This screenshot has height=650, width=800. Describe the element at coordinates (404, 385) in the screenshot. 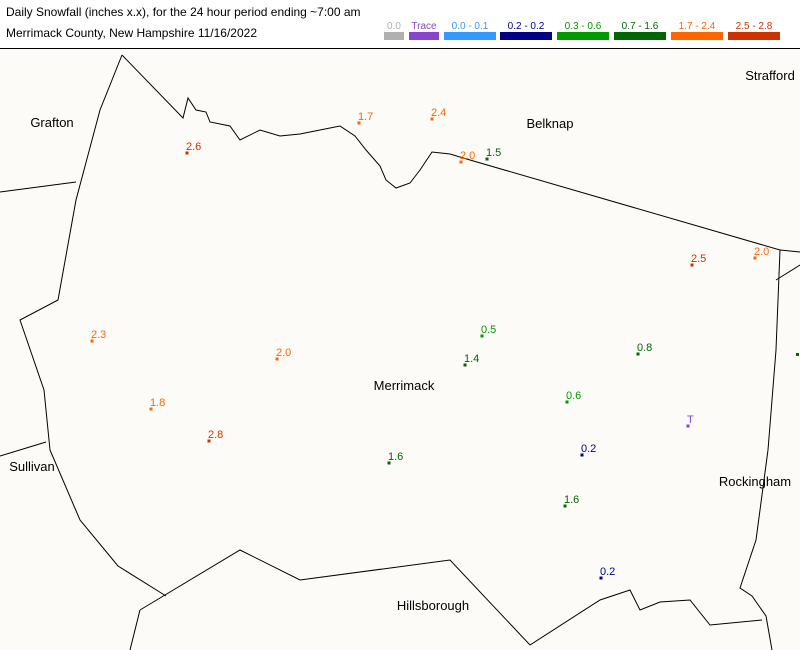

I see `county-label: Merrimack` at that location.